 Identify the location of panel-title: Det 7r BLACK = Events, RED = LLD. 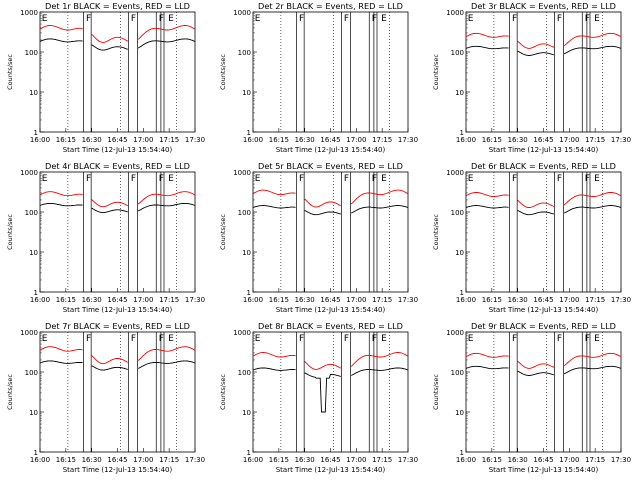
(117, 326).